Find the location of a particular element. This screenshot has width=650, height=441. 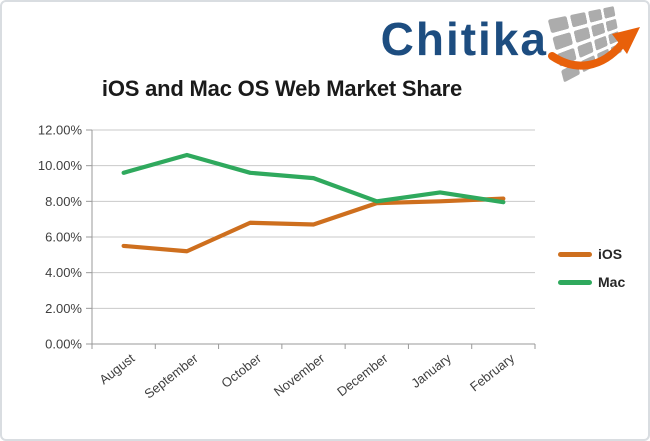

y-axis-label: 4.00% is located at coordinates (63, 272).